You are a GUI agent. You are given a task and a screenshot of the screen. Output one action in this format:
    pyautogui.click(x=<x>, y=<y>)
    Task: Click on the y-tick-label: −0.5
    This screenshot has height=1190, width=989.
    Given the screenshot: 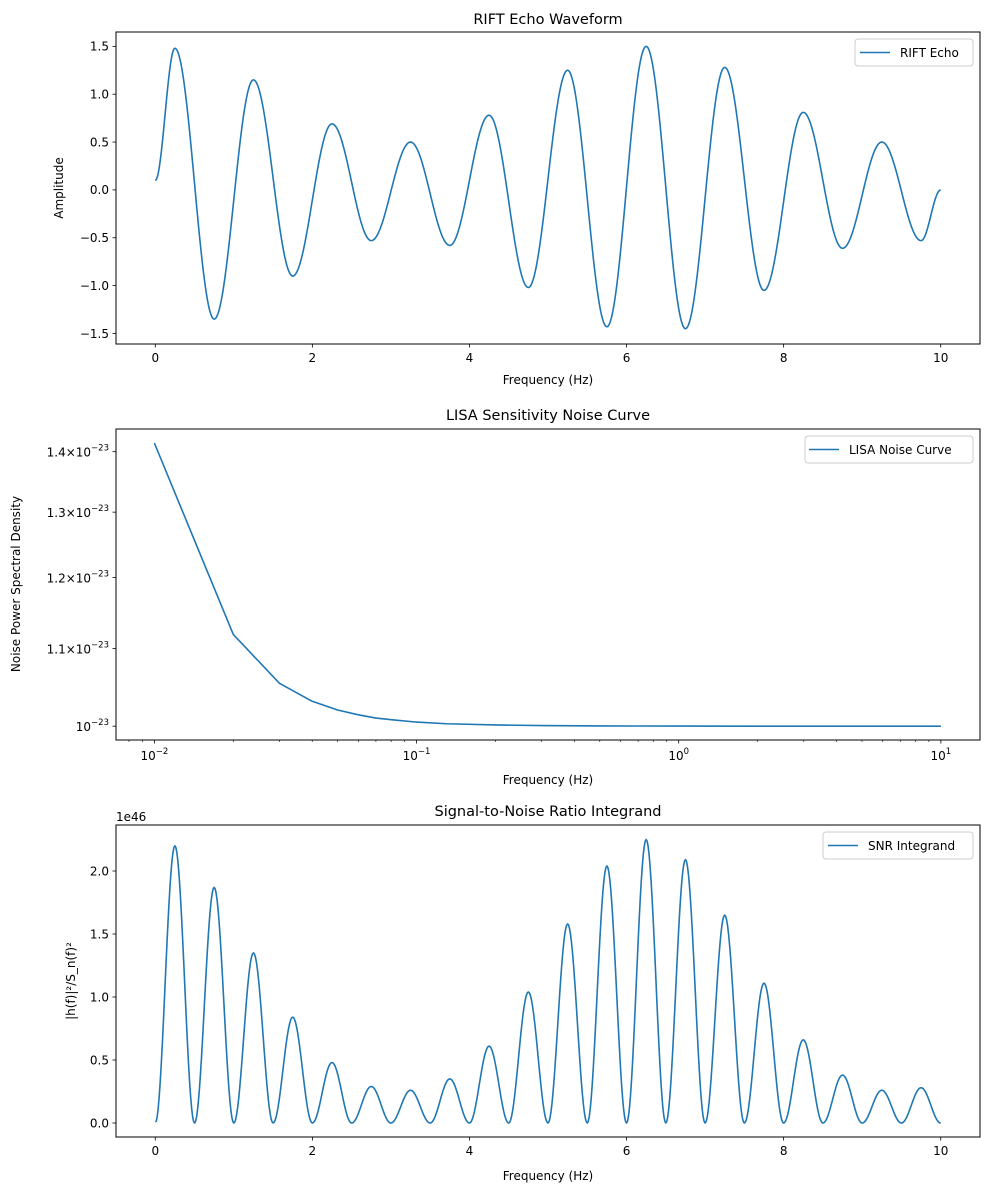 What is the action you would take?
    pyautogui.click(x=94, y=238)
    